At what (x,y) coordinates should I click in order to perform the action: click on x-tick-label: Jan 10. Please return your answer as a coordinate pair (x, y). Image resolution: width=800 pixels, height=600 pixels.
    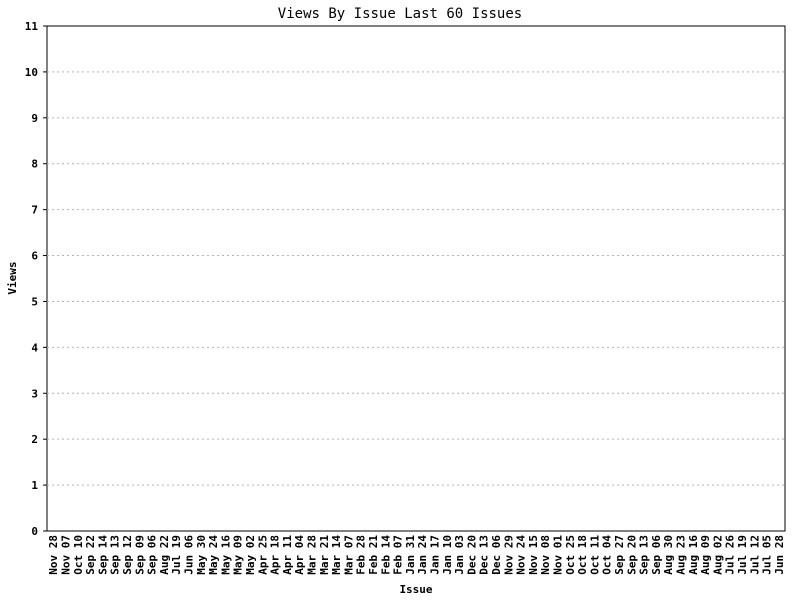
    Looking at the image, I should click on (447, 555).